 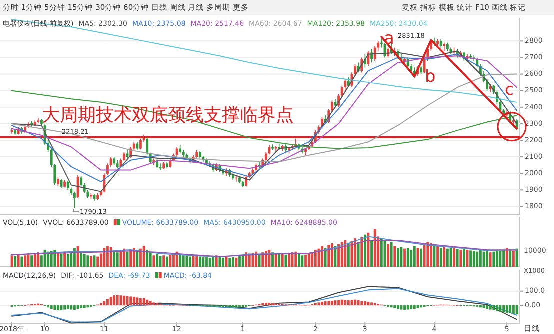 I want to click on annotation: b, so click(x=430, y=77).